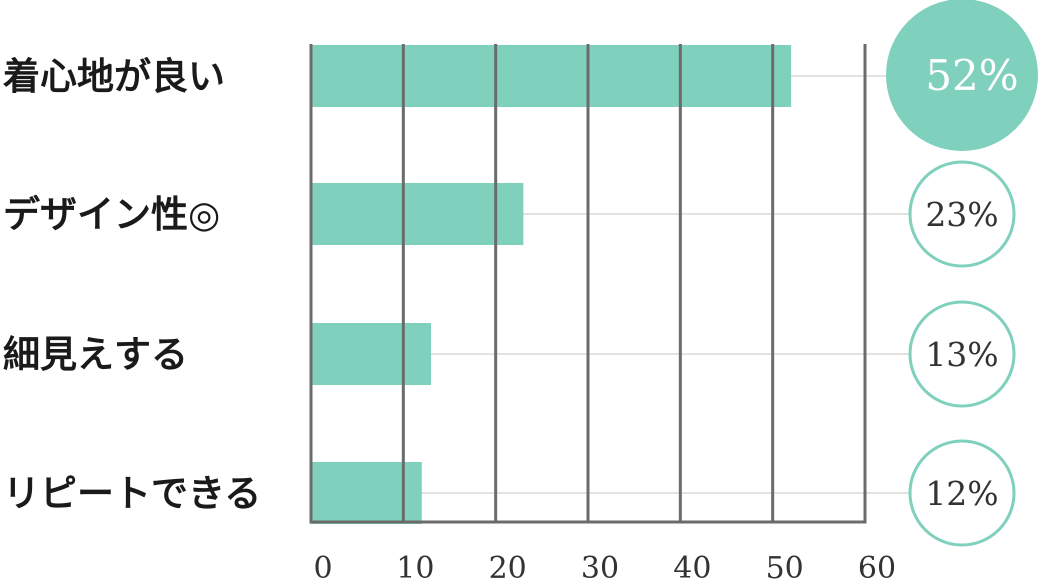 The image size is (1064, 580). I want to click on data-label: 23%, so click(961, 214).